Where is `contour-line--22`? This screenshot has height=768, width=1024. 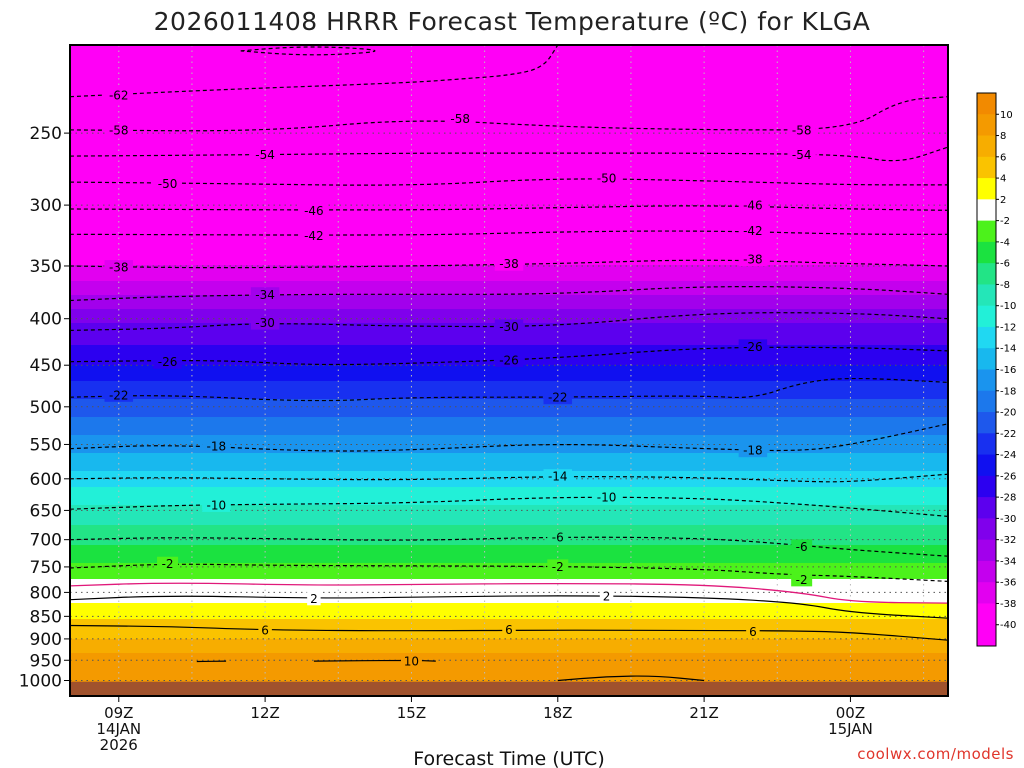
contour-line--22 is located at coordinates (509, 389).